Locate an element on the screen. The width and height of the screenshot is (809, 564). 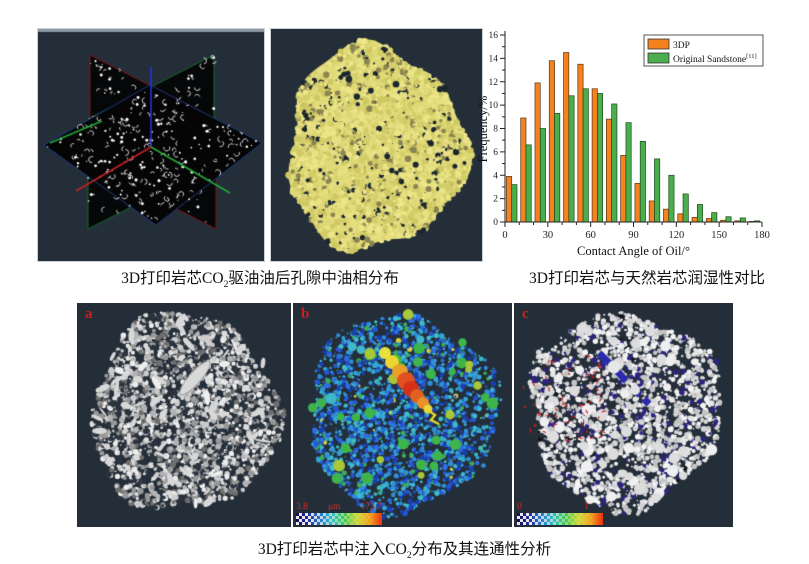
panel-c-colorbar: 0 1 is located at coordinates (560, 513).